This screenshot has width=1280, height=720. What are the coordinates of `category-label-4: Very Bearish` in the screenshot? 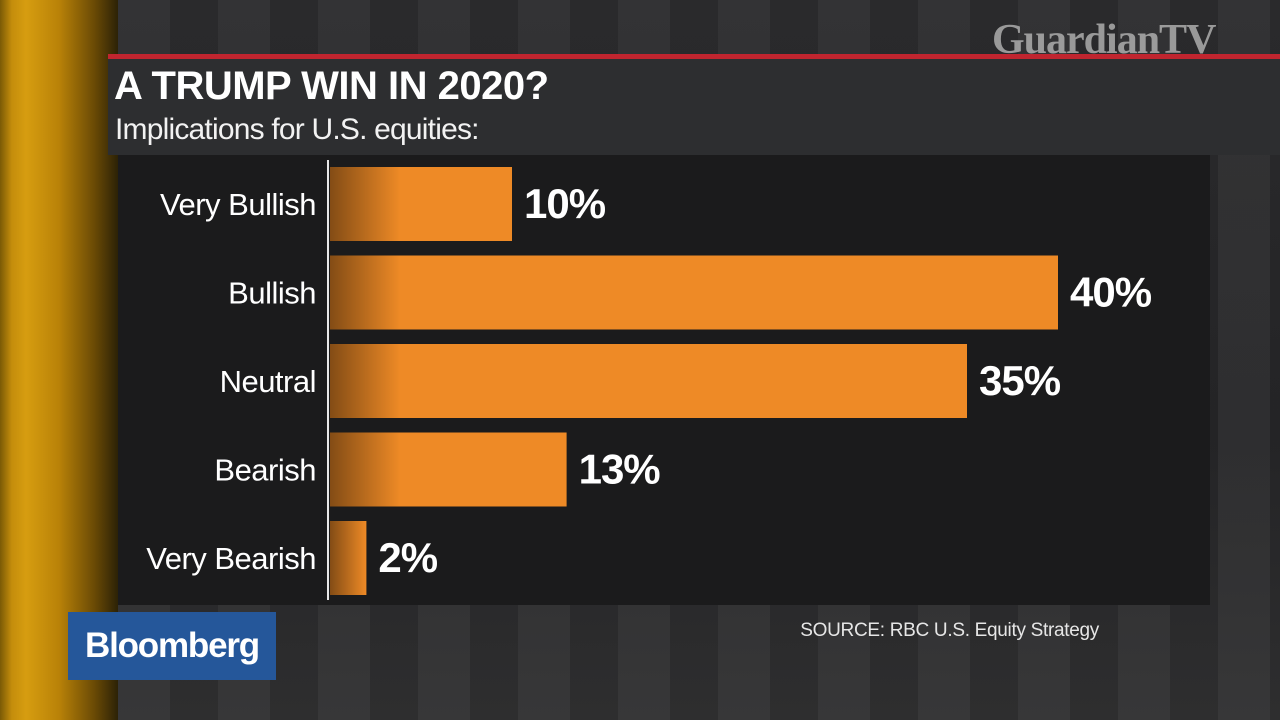 It's located at (231, 558).